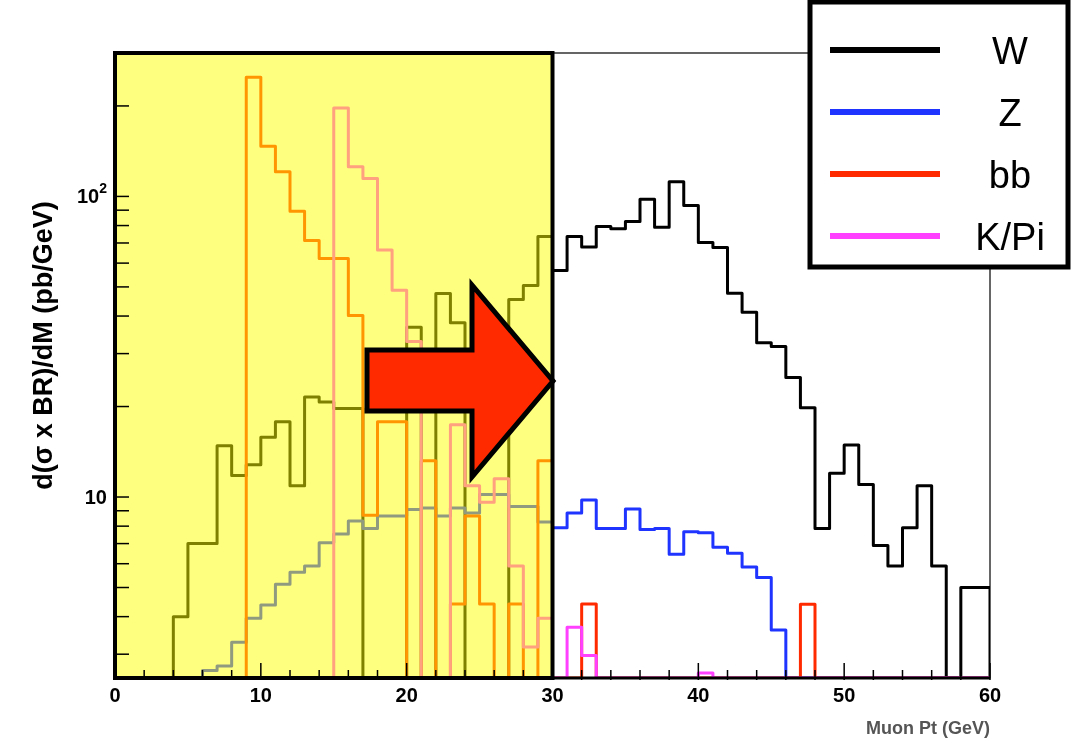  Describe the element at coordinates (1010, 175) in the screenshot. I see `legend-label: bb` at that location.